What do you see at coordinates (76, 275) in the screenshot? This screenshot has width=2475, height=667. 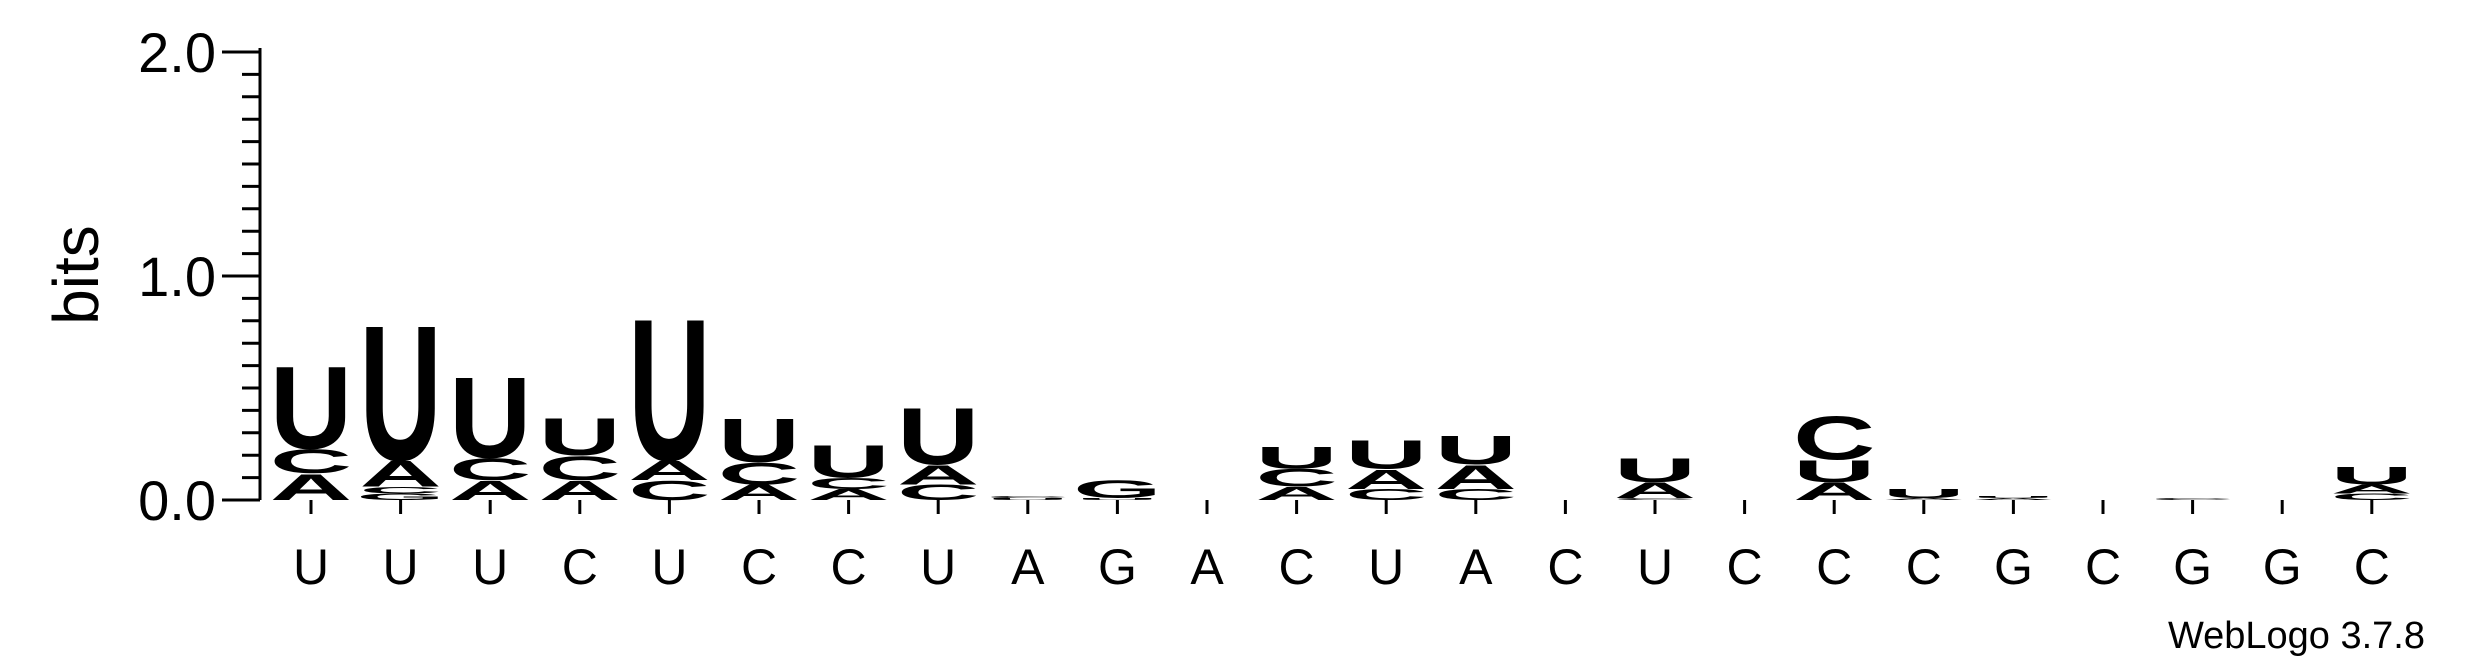 I see `y-axis-label: bits` at bounding box center [76, 275].